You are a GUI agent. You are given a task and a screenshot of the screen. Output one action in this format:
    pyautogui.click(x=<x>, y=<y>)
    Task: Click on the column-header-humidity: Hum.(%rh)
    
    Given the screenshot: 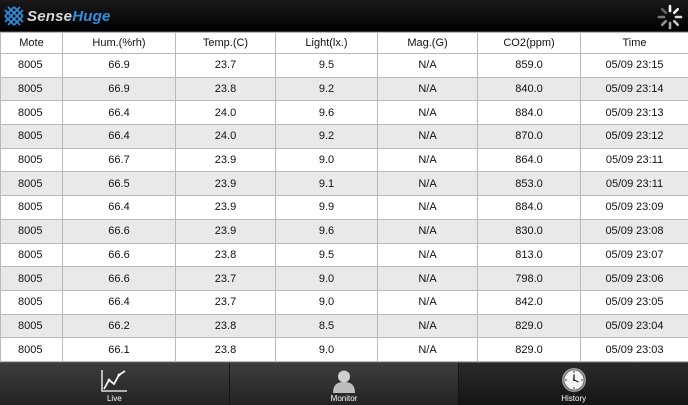 What is the action you would take?
    pyautogui.click(x=119, y=43)
    